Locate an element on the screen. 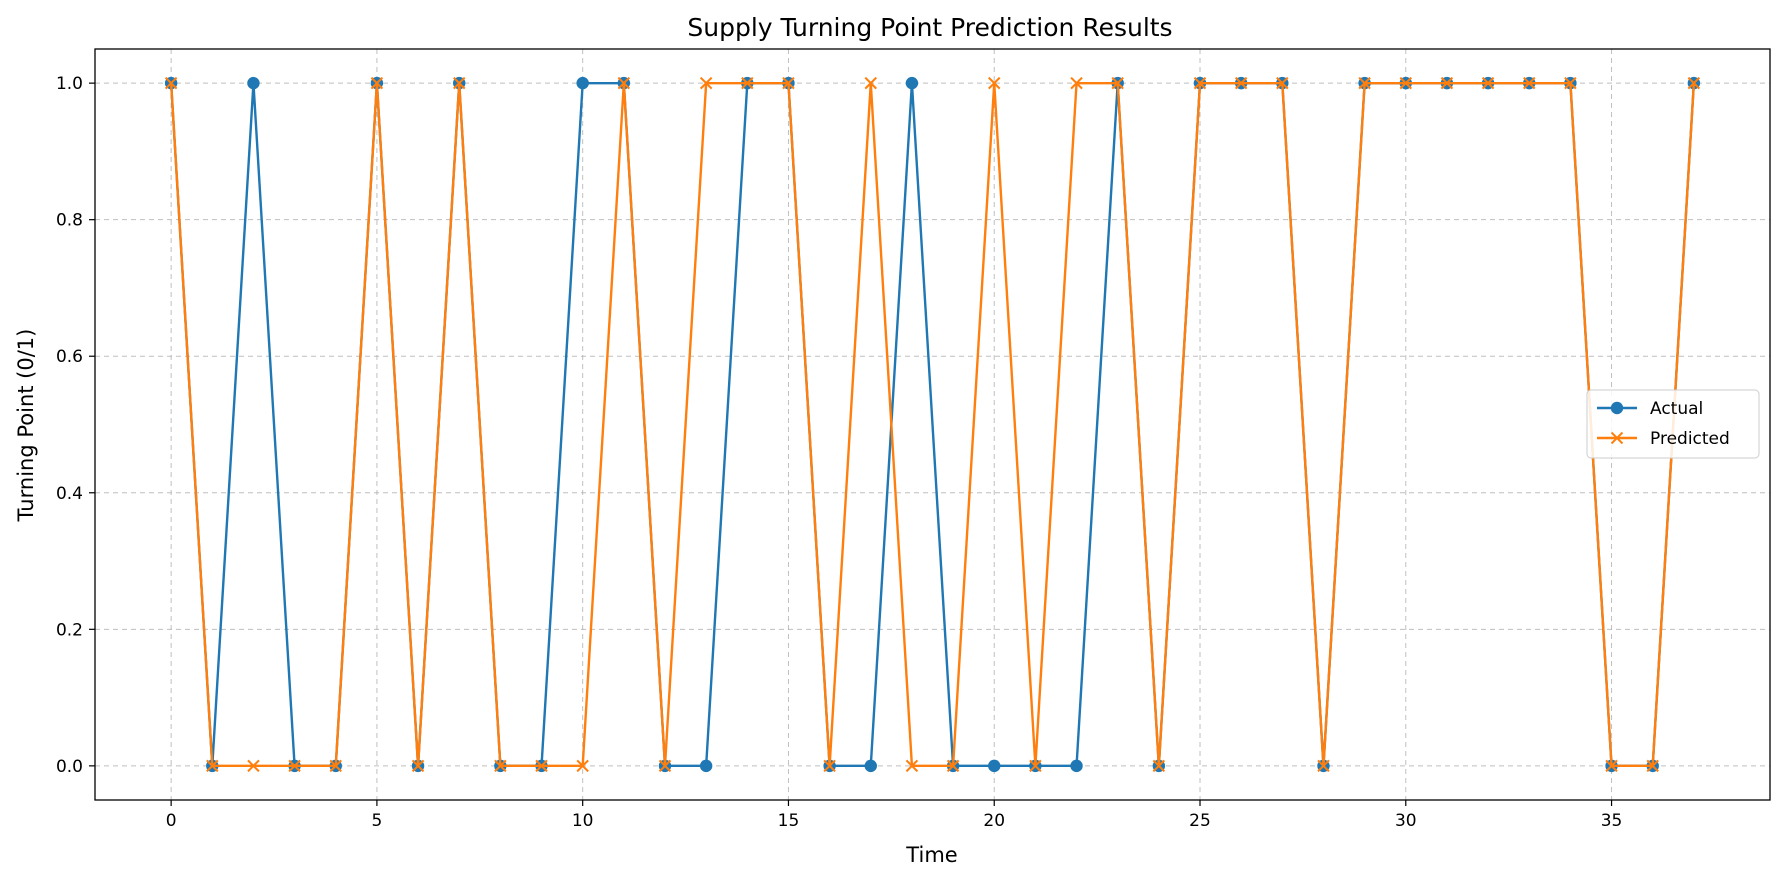 The width and height of the screenshot is (1784, 882). y-tick-label: 0.8 is located at coordinates (69, 221).